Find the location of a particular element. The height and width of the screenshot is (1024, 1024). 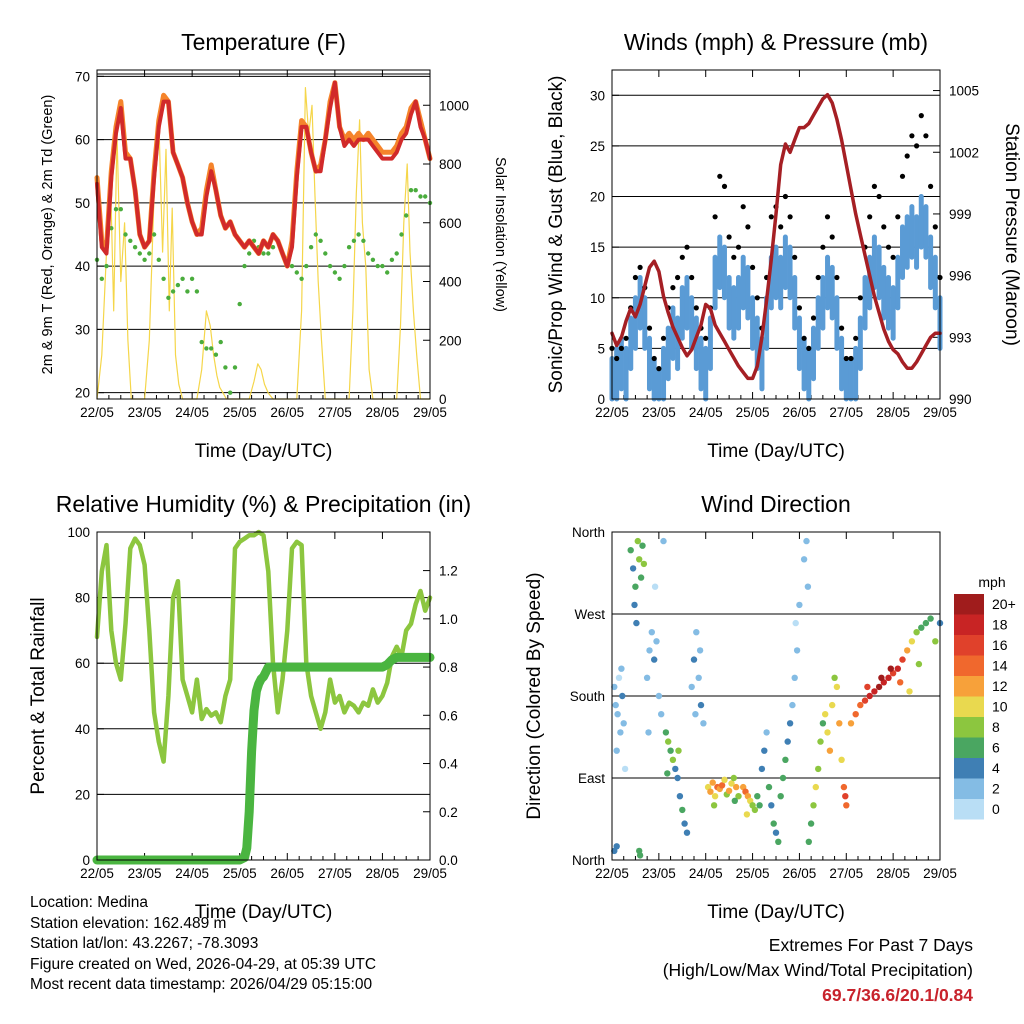

x-tick-label: 28/05 is located at coordinates (893, 412).